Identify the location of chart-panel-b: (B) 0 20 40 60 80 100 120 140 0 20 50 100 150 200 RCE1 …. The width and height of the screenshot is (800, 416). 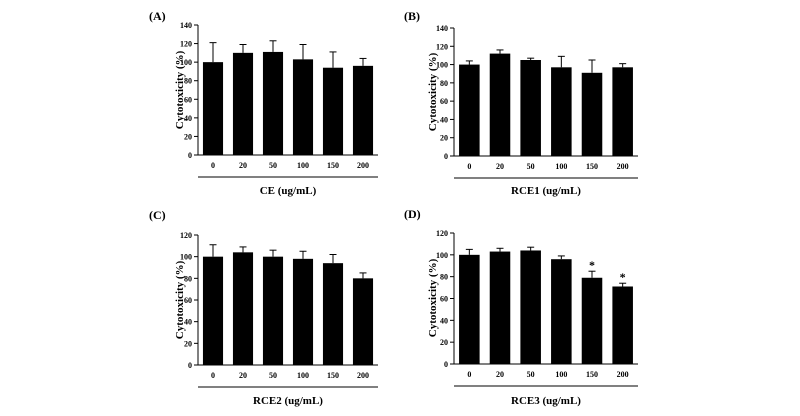
(521, 103).